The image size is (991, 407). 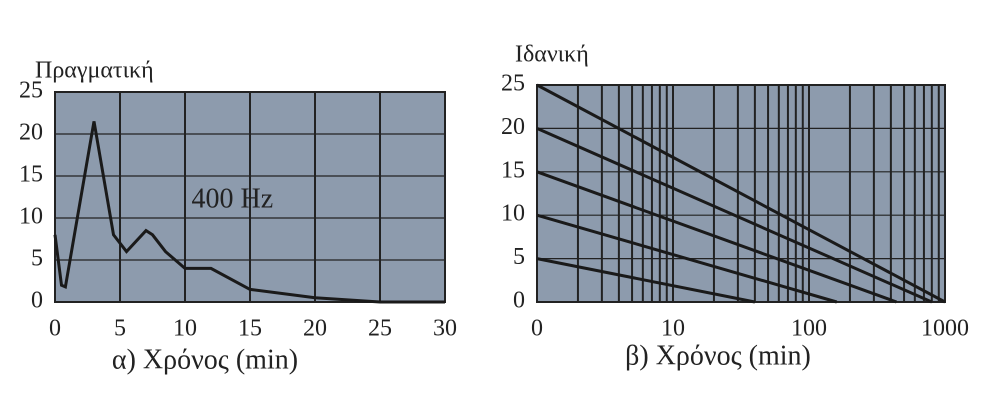 What do you see at coordinates (445, 329) in the screenshot?
I see `x-tick-label: 30` at bounding box center [445, 329].